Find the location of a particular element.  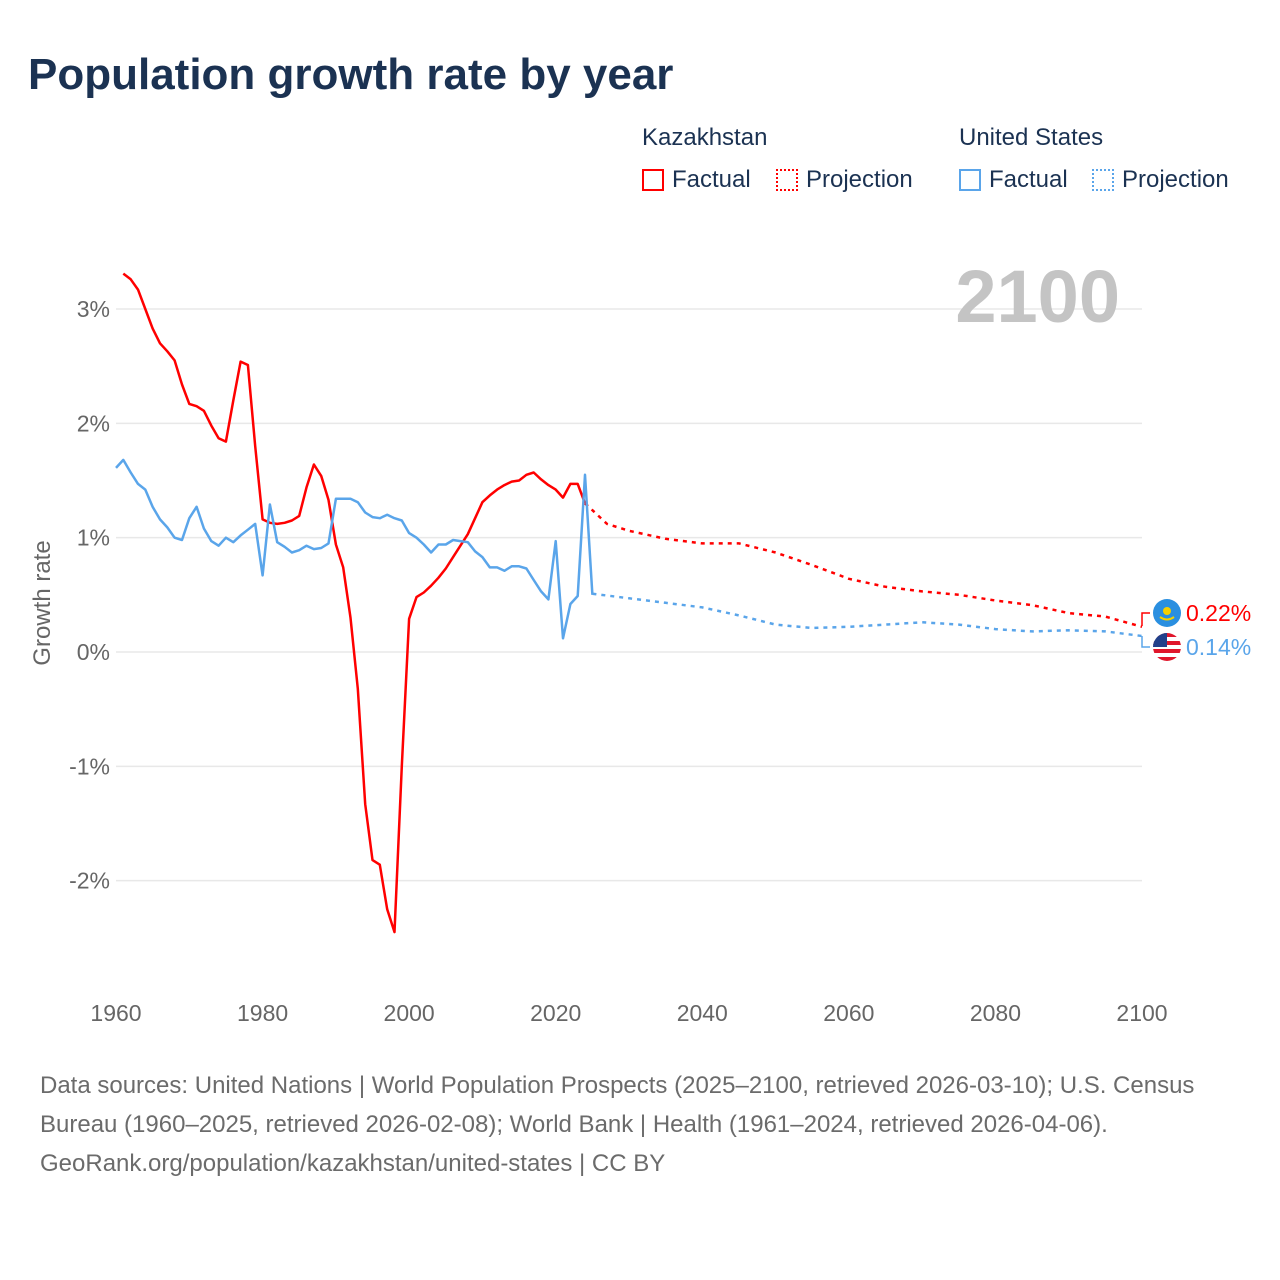

y-tick-label: 3% is located at coordinates (93, 309).